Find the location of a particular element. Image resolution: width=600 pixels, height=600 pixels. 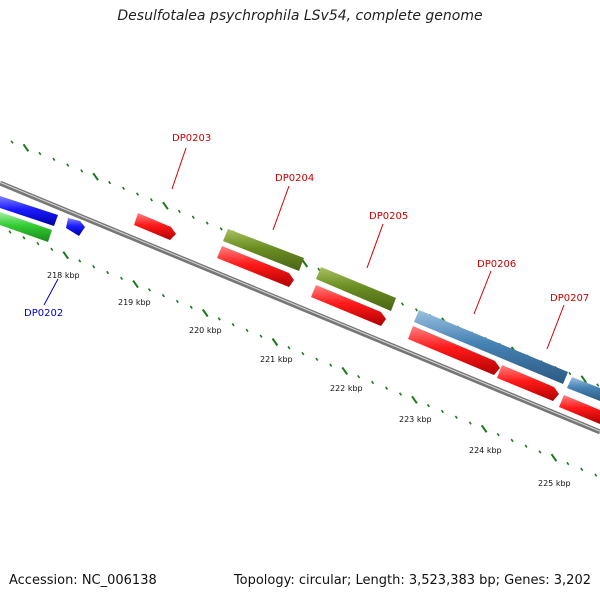

gene-label-dp0206: DP0206 is located at coordinates (496, 264).